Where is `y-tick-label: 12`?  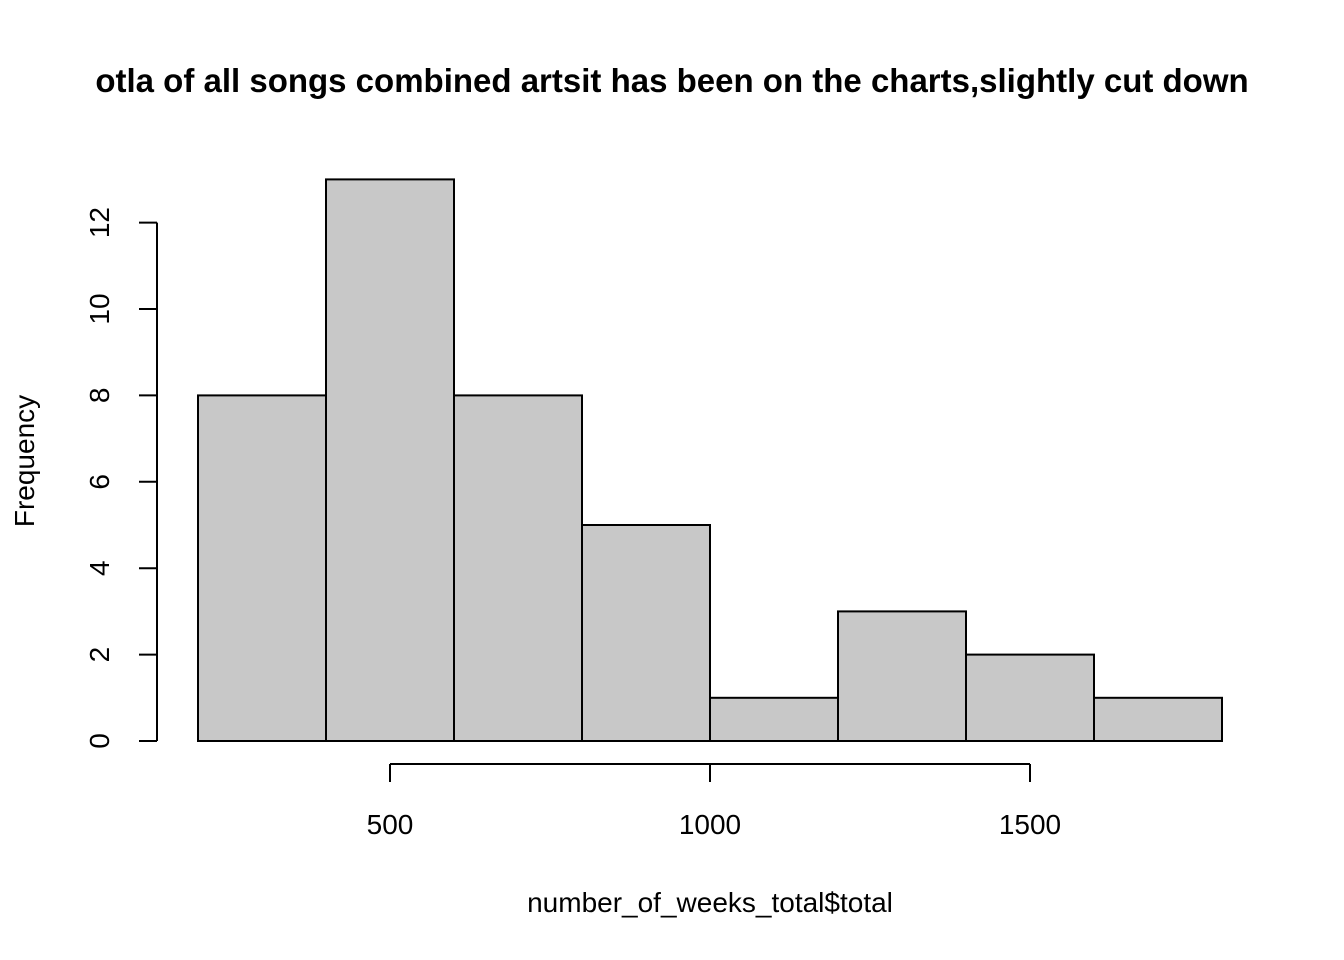
y-tick-label: 12 is located at coordinates (99, 222).